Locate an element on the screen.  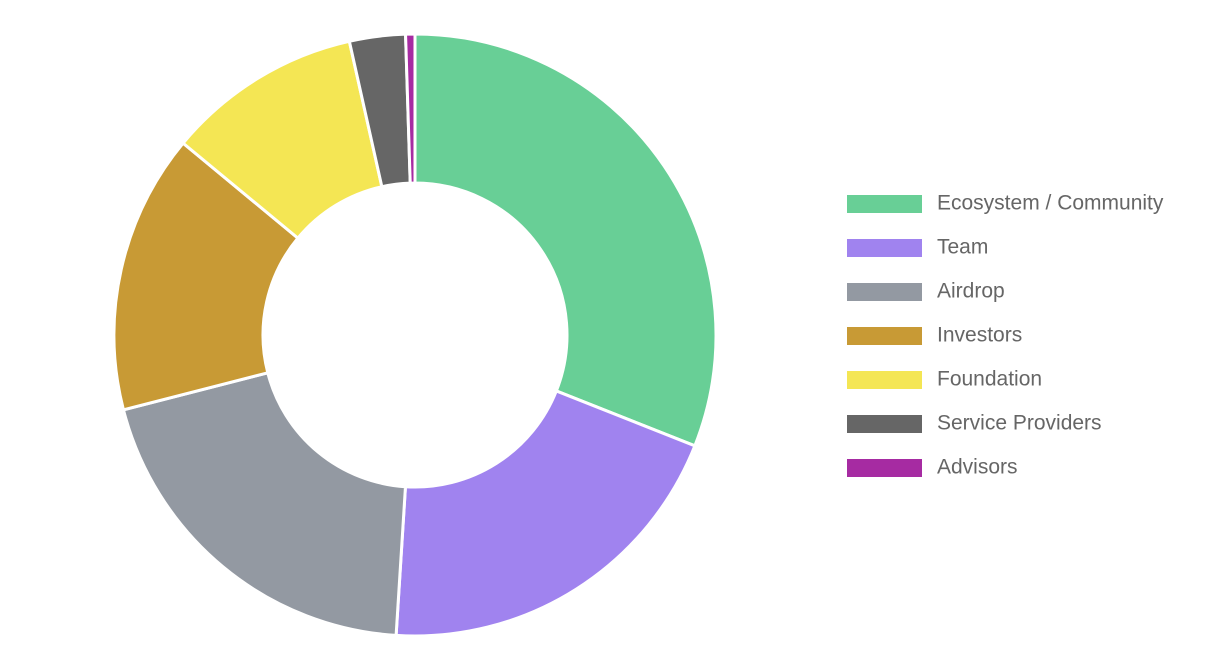
legend-label: Foundation is located at coordinates (989, 379).